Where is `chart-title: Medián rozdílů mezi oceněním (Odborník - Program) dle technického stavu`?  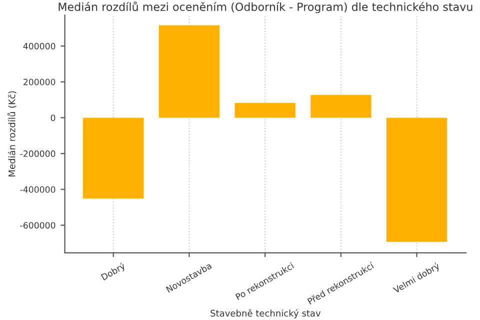
chart-title: Medián rozdílů mezi oceněním (Odborník - Program) dle technického stavu is located at coordinates (265, 7).